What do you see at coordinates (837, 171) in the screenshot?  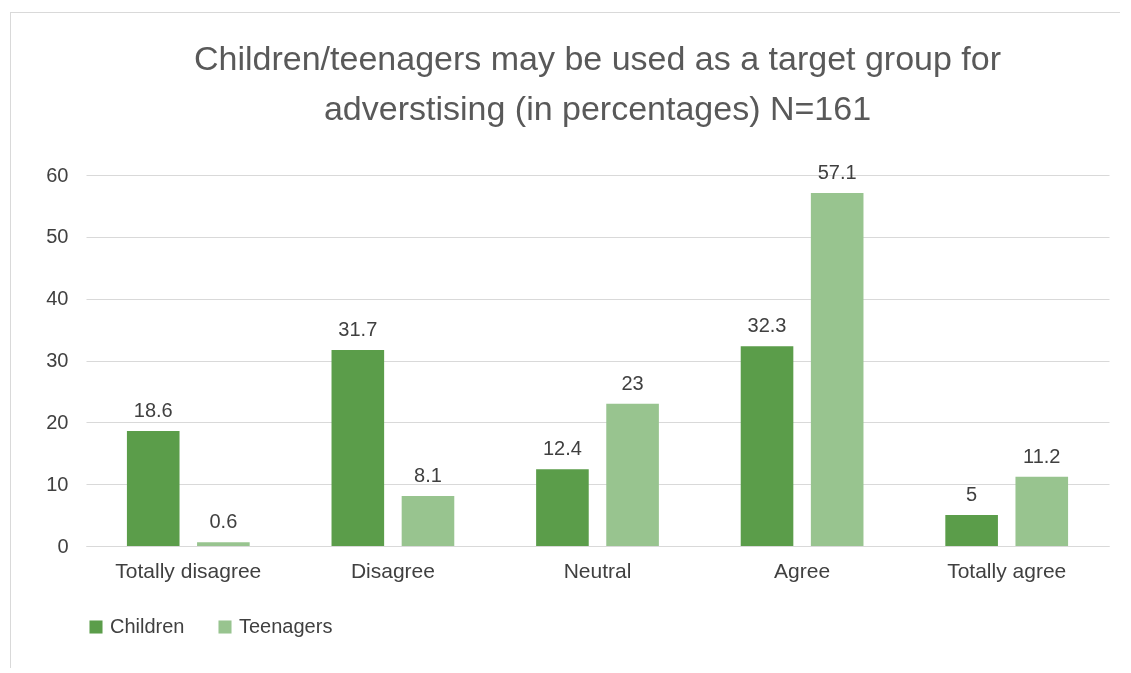 I see `data-label: 57.1` at bounding box center [837, 171].